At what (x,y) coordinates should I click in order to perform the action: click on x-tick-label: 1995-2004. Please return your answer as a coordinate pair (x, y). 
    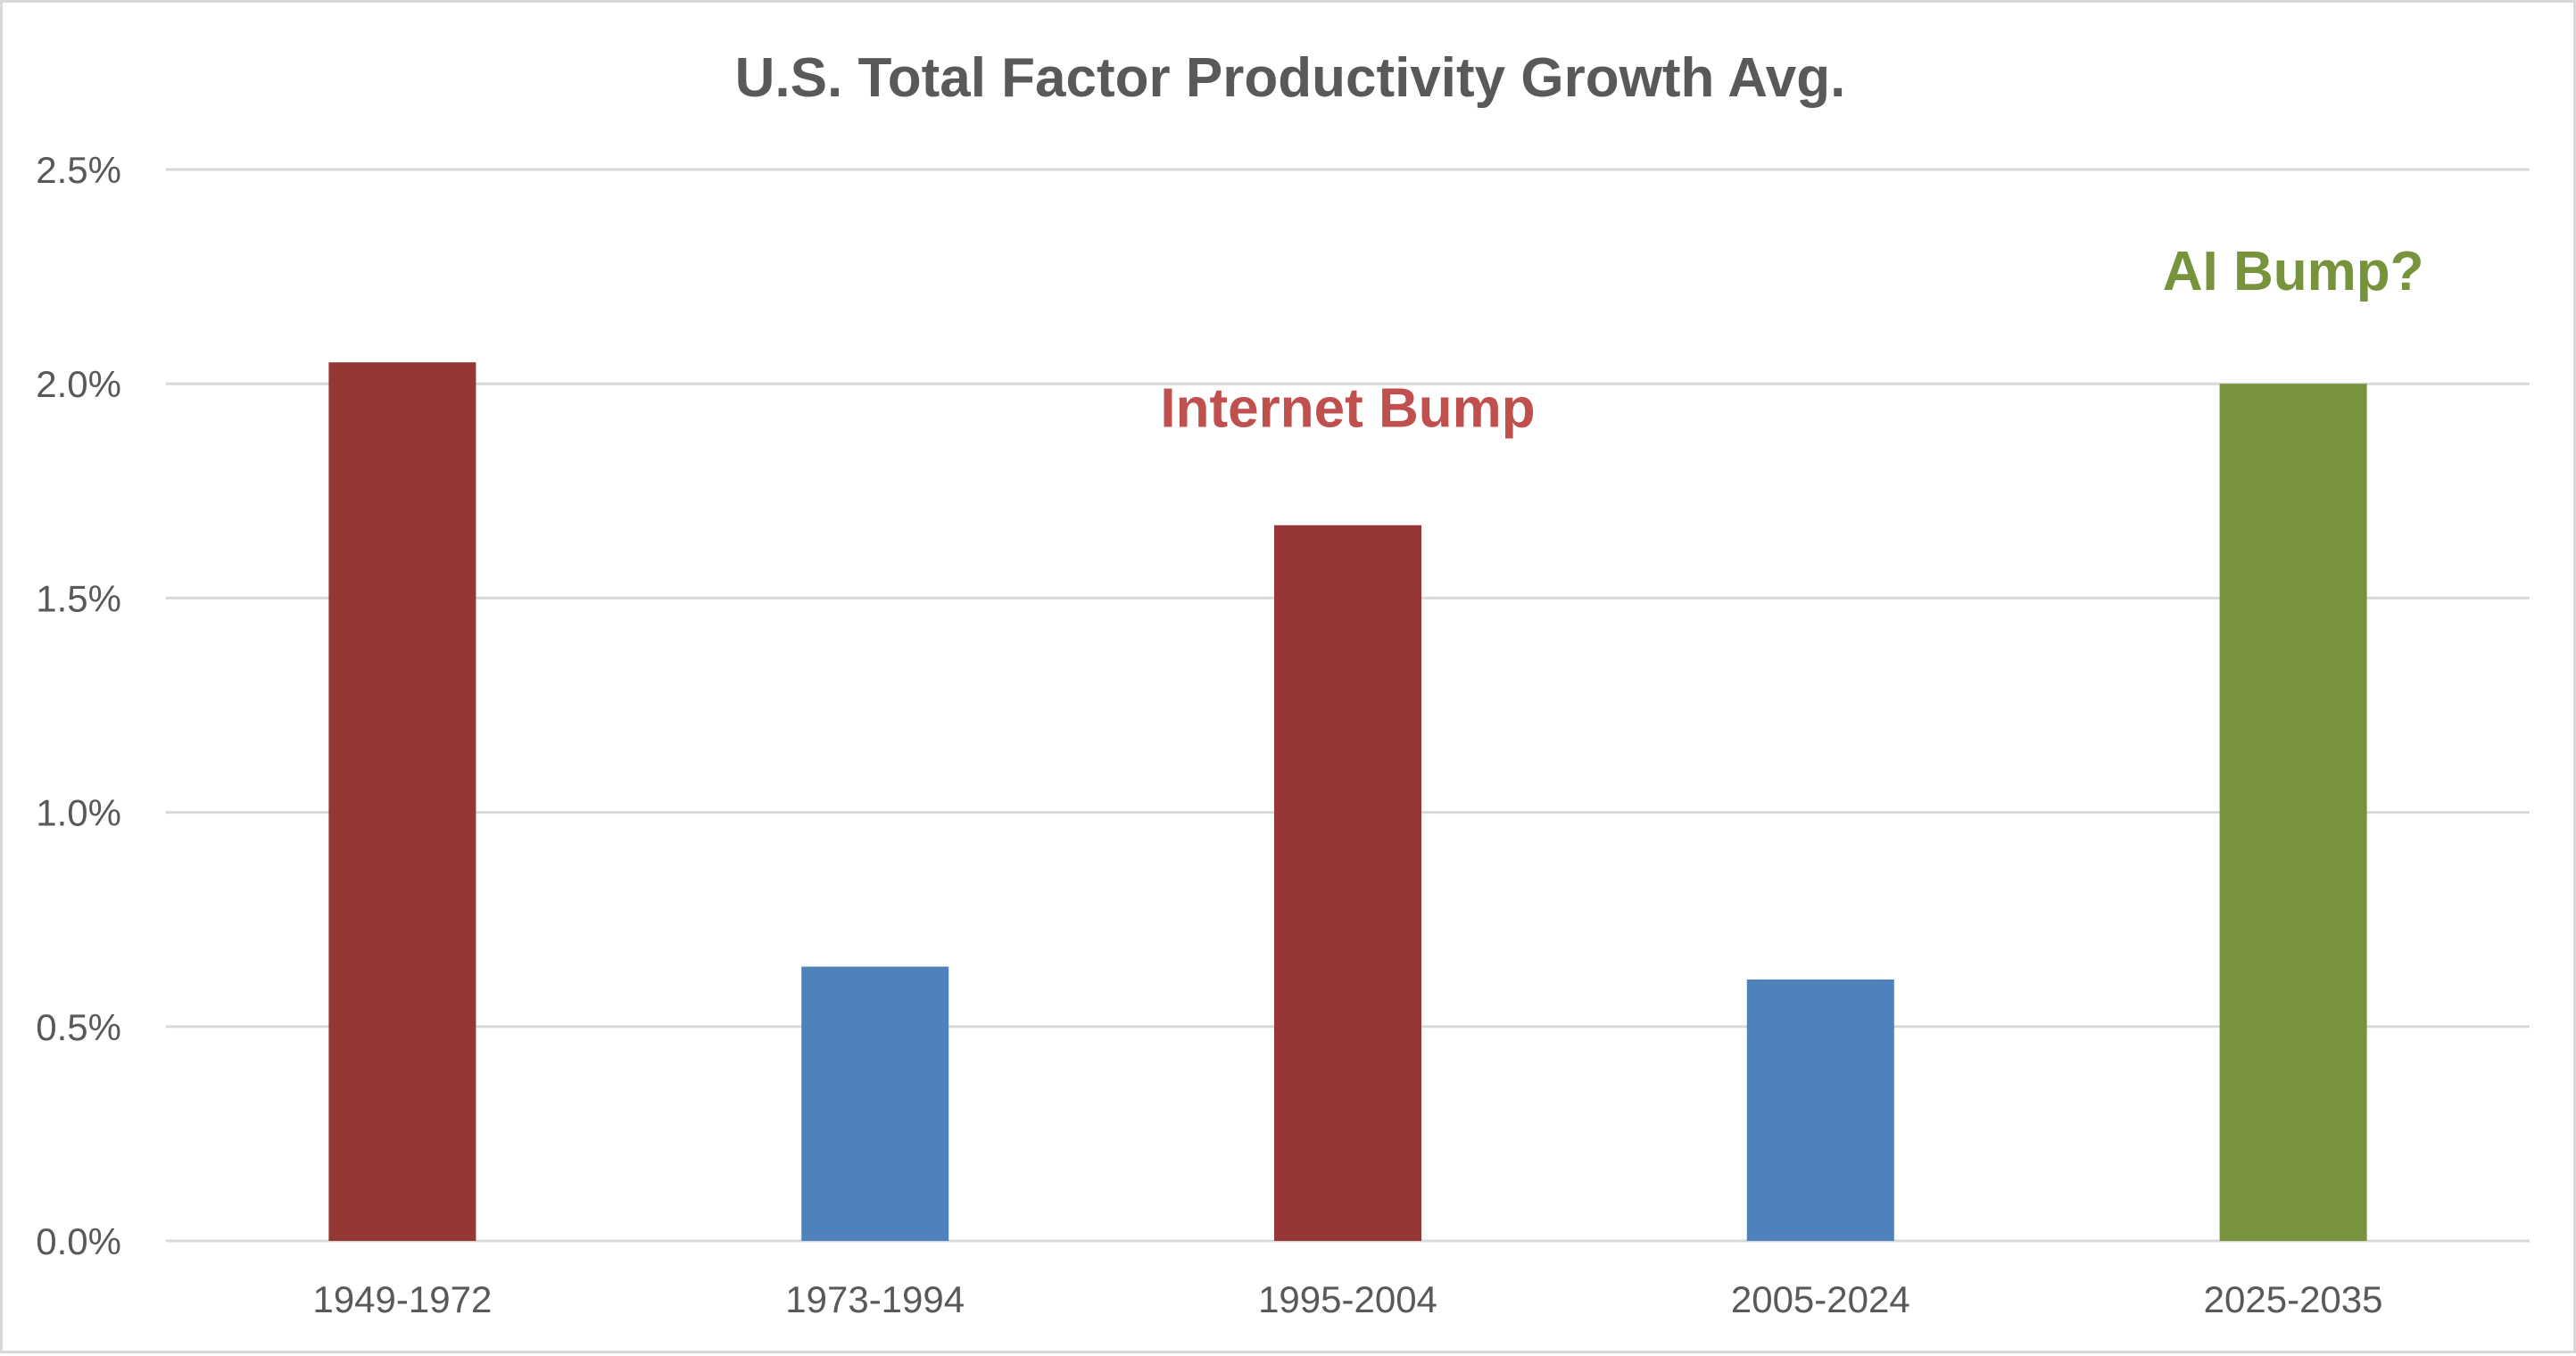
    Looking at the image, I should click on (1347, 1299).